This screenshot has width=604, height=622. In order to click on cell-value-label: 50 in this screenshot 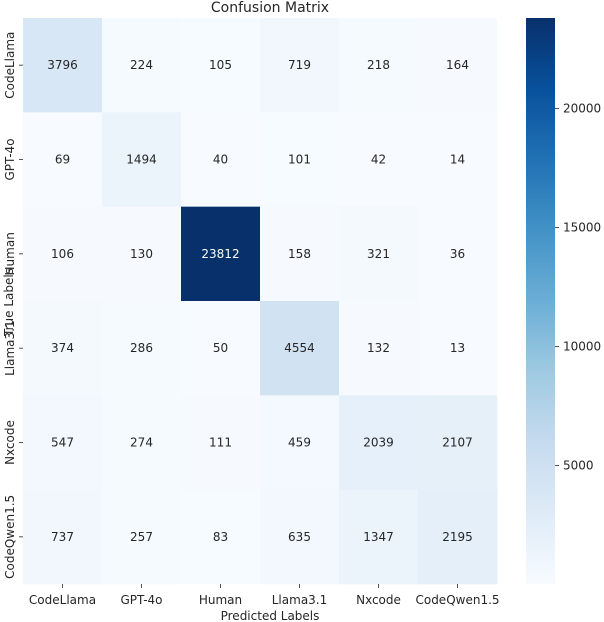, I will do `click(220, 348)`.